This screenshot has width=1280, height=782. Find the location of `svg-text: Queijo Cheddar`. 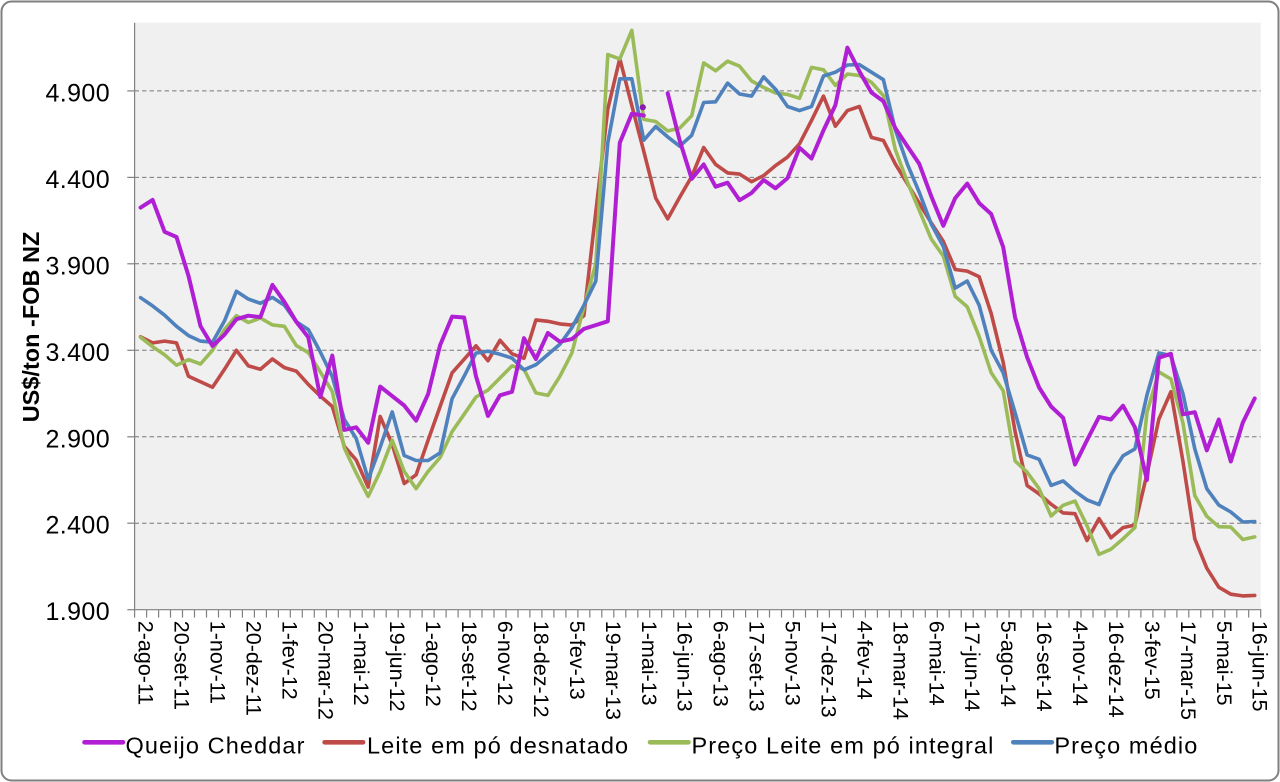

svg-text: Queijo Cheddar is located at coordinates (216, 745).